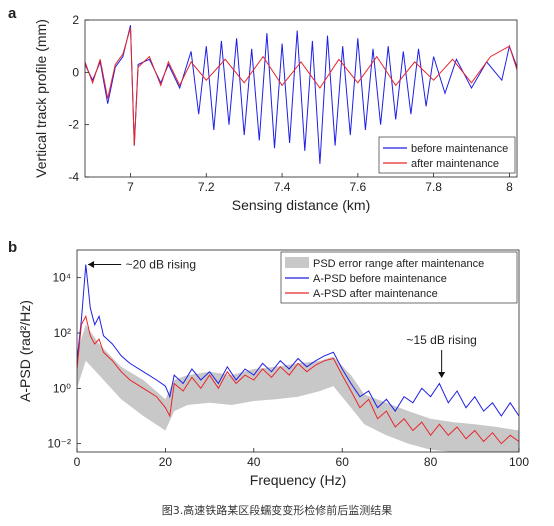 This screenshot has height=526, width=554. What do you see at coordinates (282, 187) in the screenshot?
I see `x-tick-label: 7.4` at bounding box center [282, 187].